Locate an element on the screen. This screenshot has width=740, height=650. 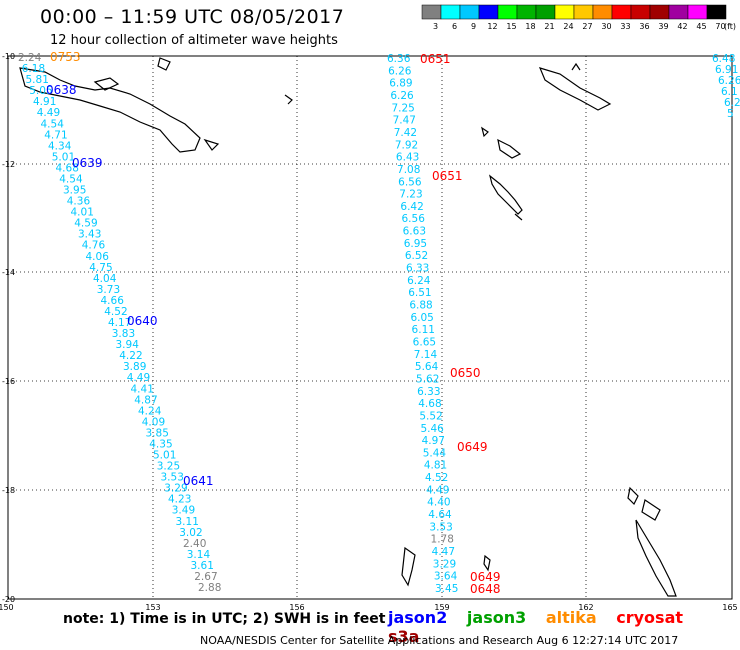
swh-value: 3.73 is located at coordinates (108, 290).